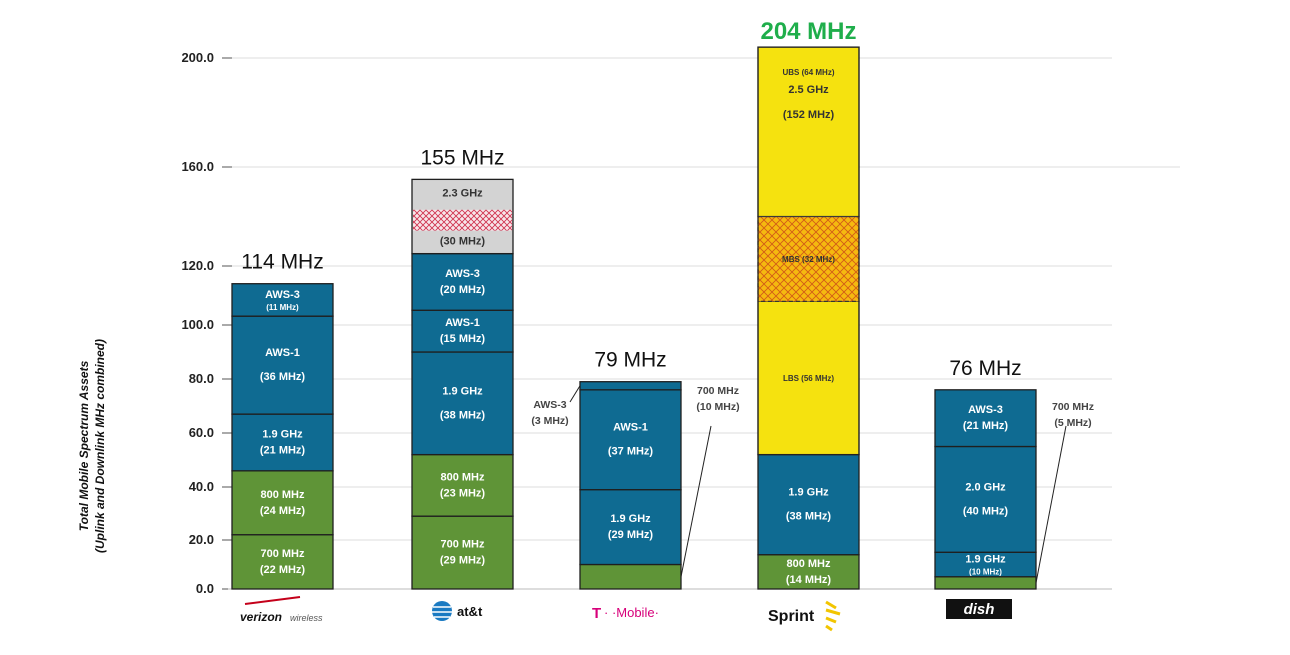 The height and width of the screenshot is (655, 1290). What do you see at coordinates (197, 166) in the screenshot?
I see `y-tick-label: 160.0` at bounding box center [197, 166].